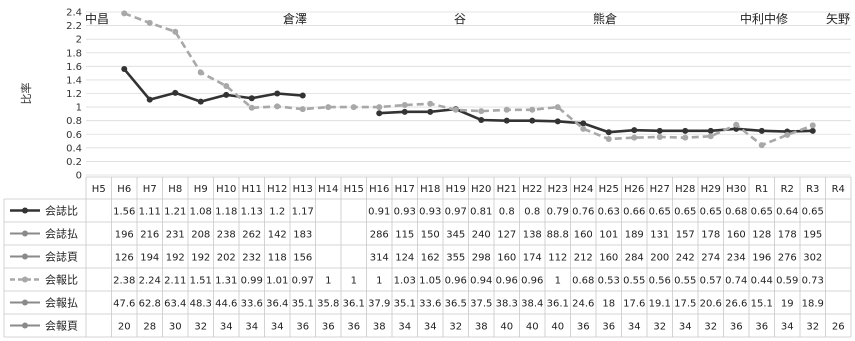  I want to click on y-tick-label: 0.2, so click(74, 162).